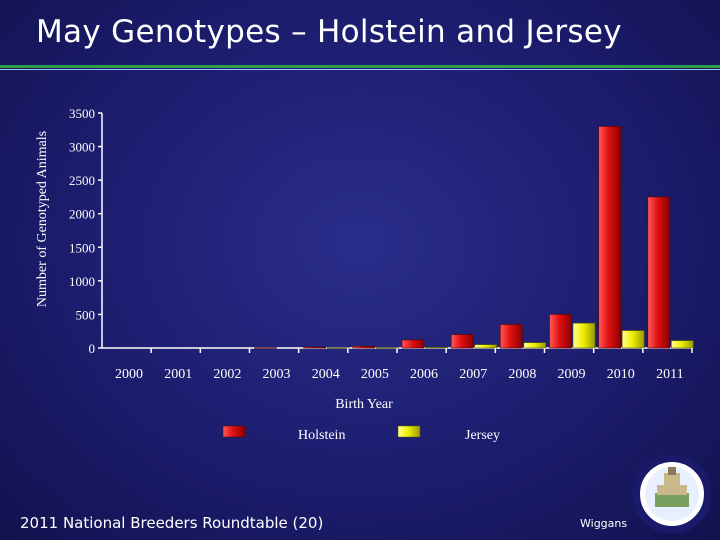  I want to click on bar-holstein-2004, so click(314, 347).